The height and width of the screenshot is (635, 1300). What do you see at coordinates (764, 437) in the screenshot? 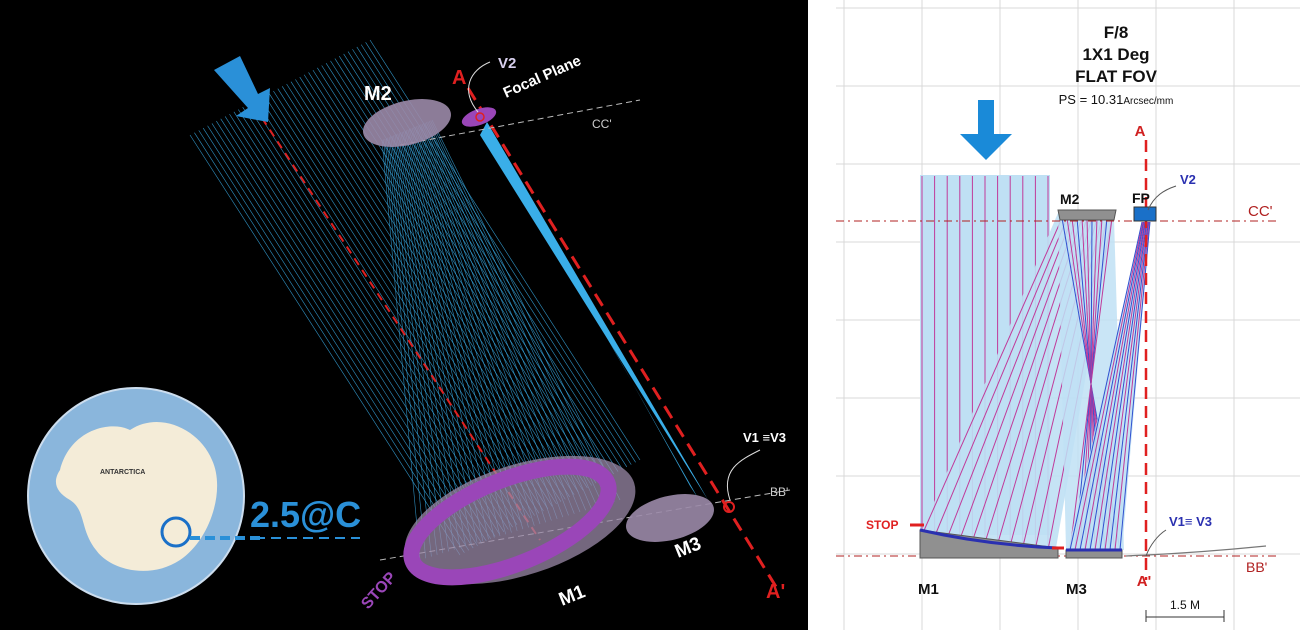
I see `v1v3-label: V1 ≡V3` at bounding box center [764, 437].